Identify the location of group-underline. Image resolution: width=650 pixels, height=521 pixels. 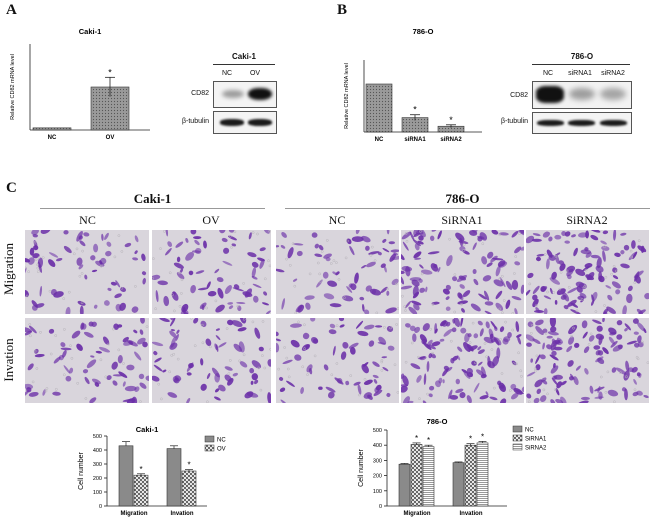
(467, 208).